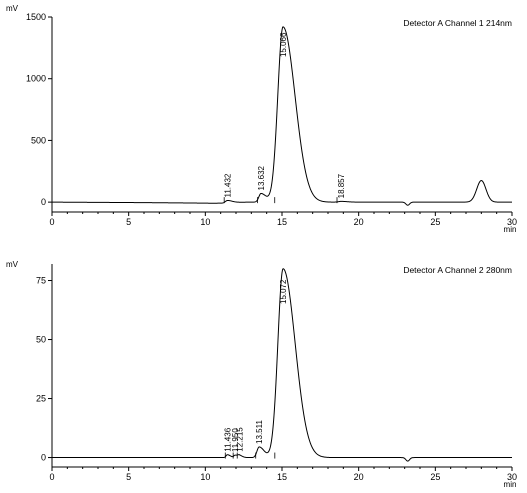 Image resolution: width=527 pixels, height=493 pixels. Describe the element at coordinates (261, 177) in the screenshot. I see `peak-retention-label: 13.632` at that location.